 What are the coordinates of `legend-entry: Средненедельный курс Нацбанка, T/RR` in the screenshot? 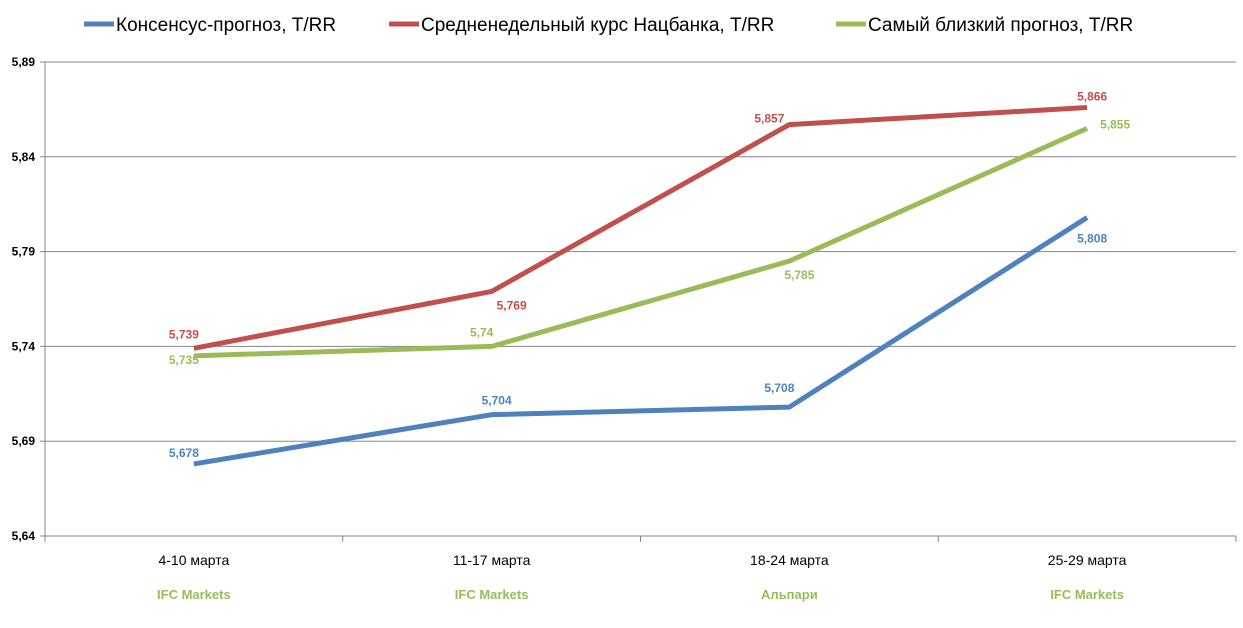 It's located at (597, 25).